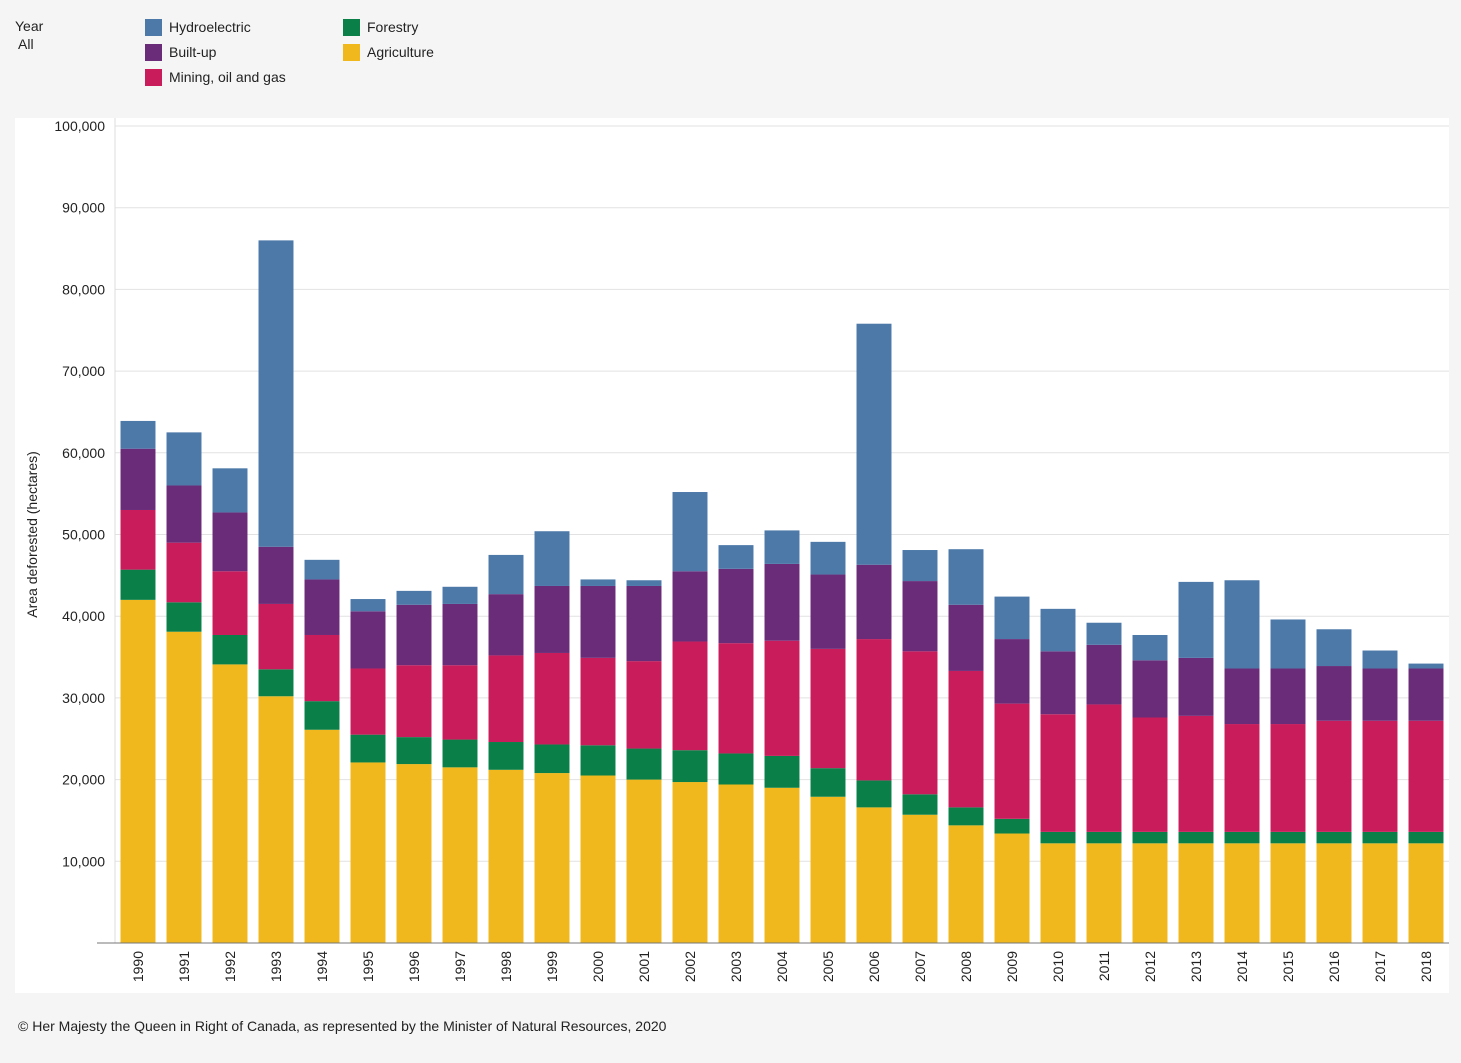 This screenshot has width=1461, height=1063. What do you see at coordinates (506, 625) in the screenshot?
I see `bar-built-up-1998` at bounding box center [506, 625].